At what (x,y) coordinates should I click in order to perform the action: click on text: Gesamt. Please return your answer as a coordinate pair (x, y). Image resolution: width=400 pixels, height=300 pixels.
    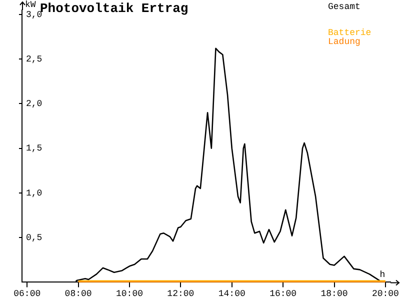
    Looking at the image, I should click on (344, 7).